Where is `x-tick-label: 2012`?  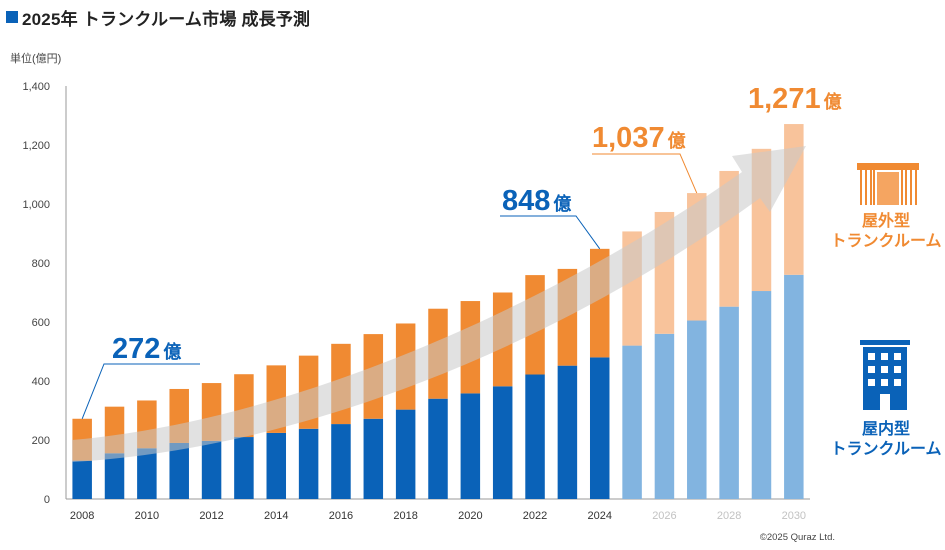
x-tick-label: 2012 is located at coordinates (211, 516).